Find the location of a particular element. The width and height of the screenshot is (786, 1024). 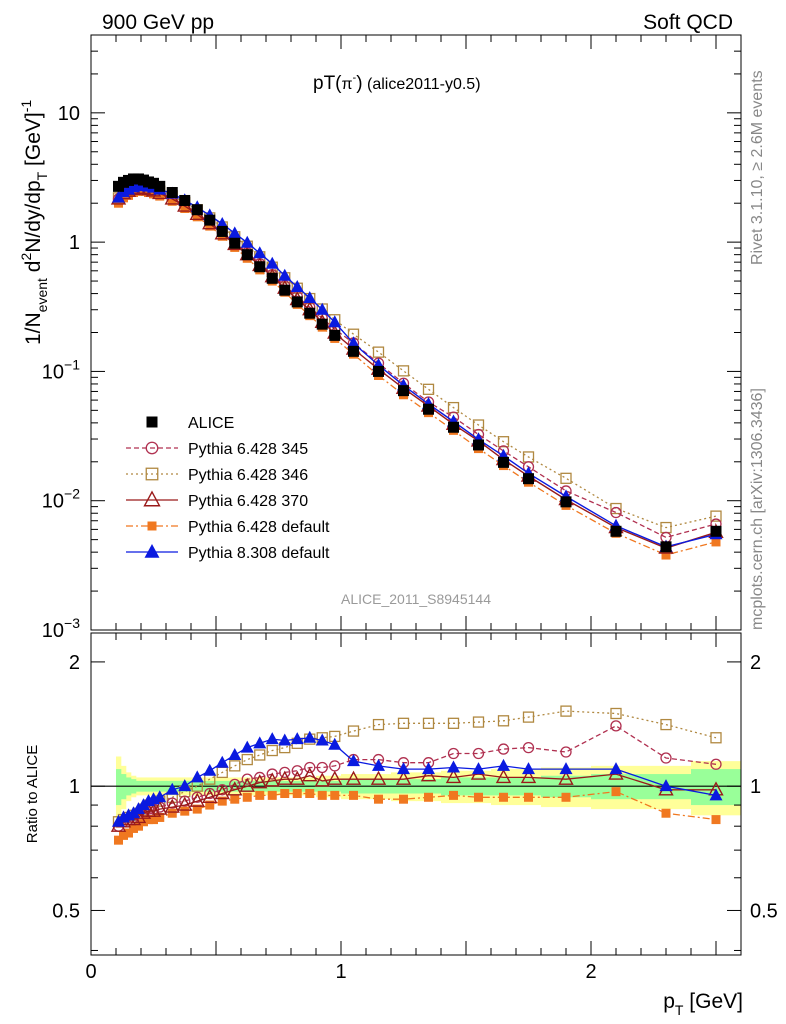

main-y-axis-title: 1/Nevent d2N/dy/dpT [GeV]-1 is located at coordinates (34, 222).